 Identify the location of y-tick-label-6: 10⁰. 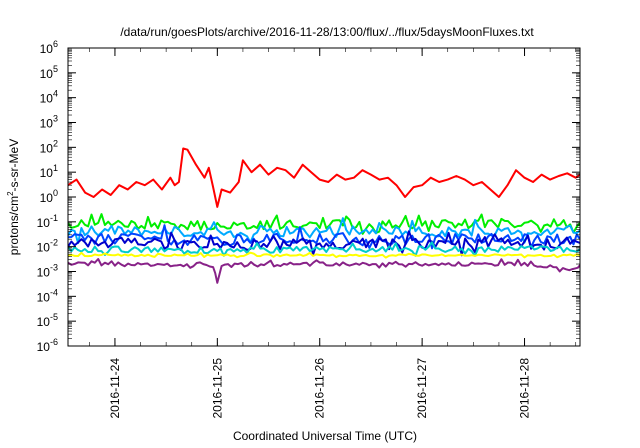
(49, 196).